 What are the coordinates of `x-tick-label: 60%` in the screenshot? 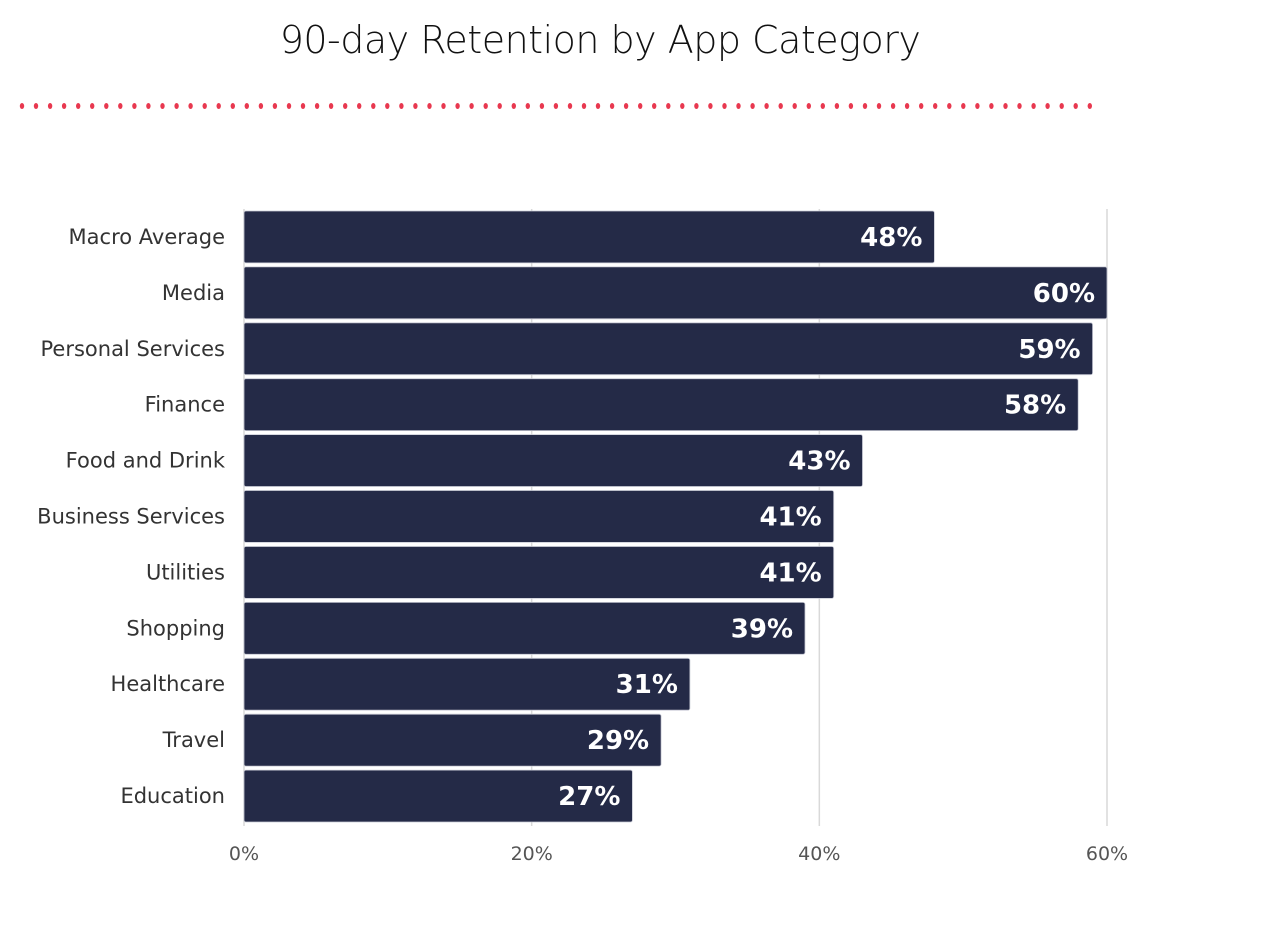 It's located at (1107, 854).